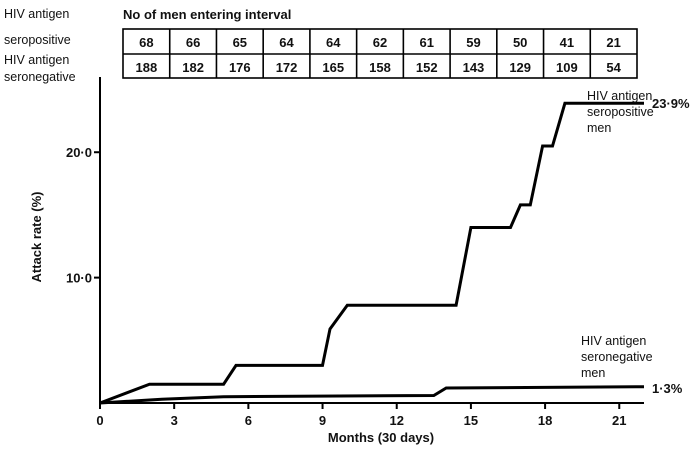  What do you see at coordinates (427, 67) in the screenshot?
I see `table-cell: 152` at bounding box center [427, 67].